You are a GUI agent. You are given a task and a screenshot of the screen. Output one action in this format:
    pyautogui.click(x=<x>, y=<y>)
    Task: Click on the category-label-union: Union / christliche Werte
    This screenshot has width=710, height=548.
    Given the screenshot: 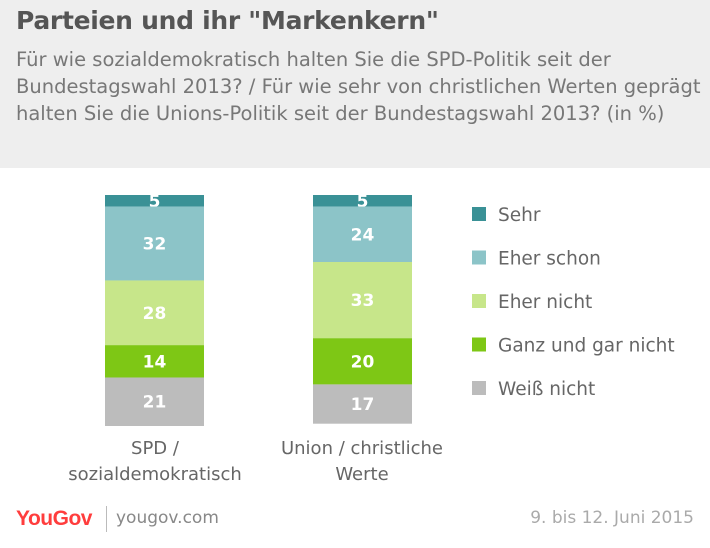 What is the action you would take?
    pyautogui.click(x=362, y=461)
    